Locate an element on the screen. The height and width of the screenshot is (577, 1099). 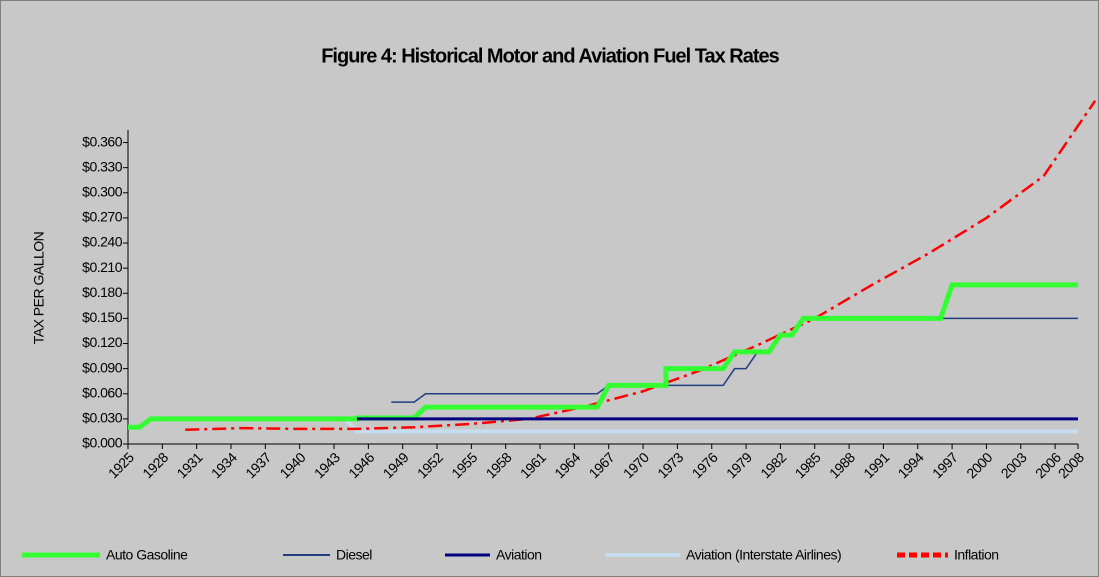
y-tick-label: $0.300 is located at coordinates (102, 192).